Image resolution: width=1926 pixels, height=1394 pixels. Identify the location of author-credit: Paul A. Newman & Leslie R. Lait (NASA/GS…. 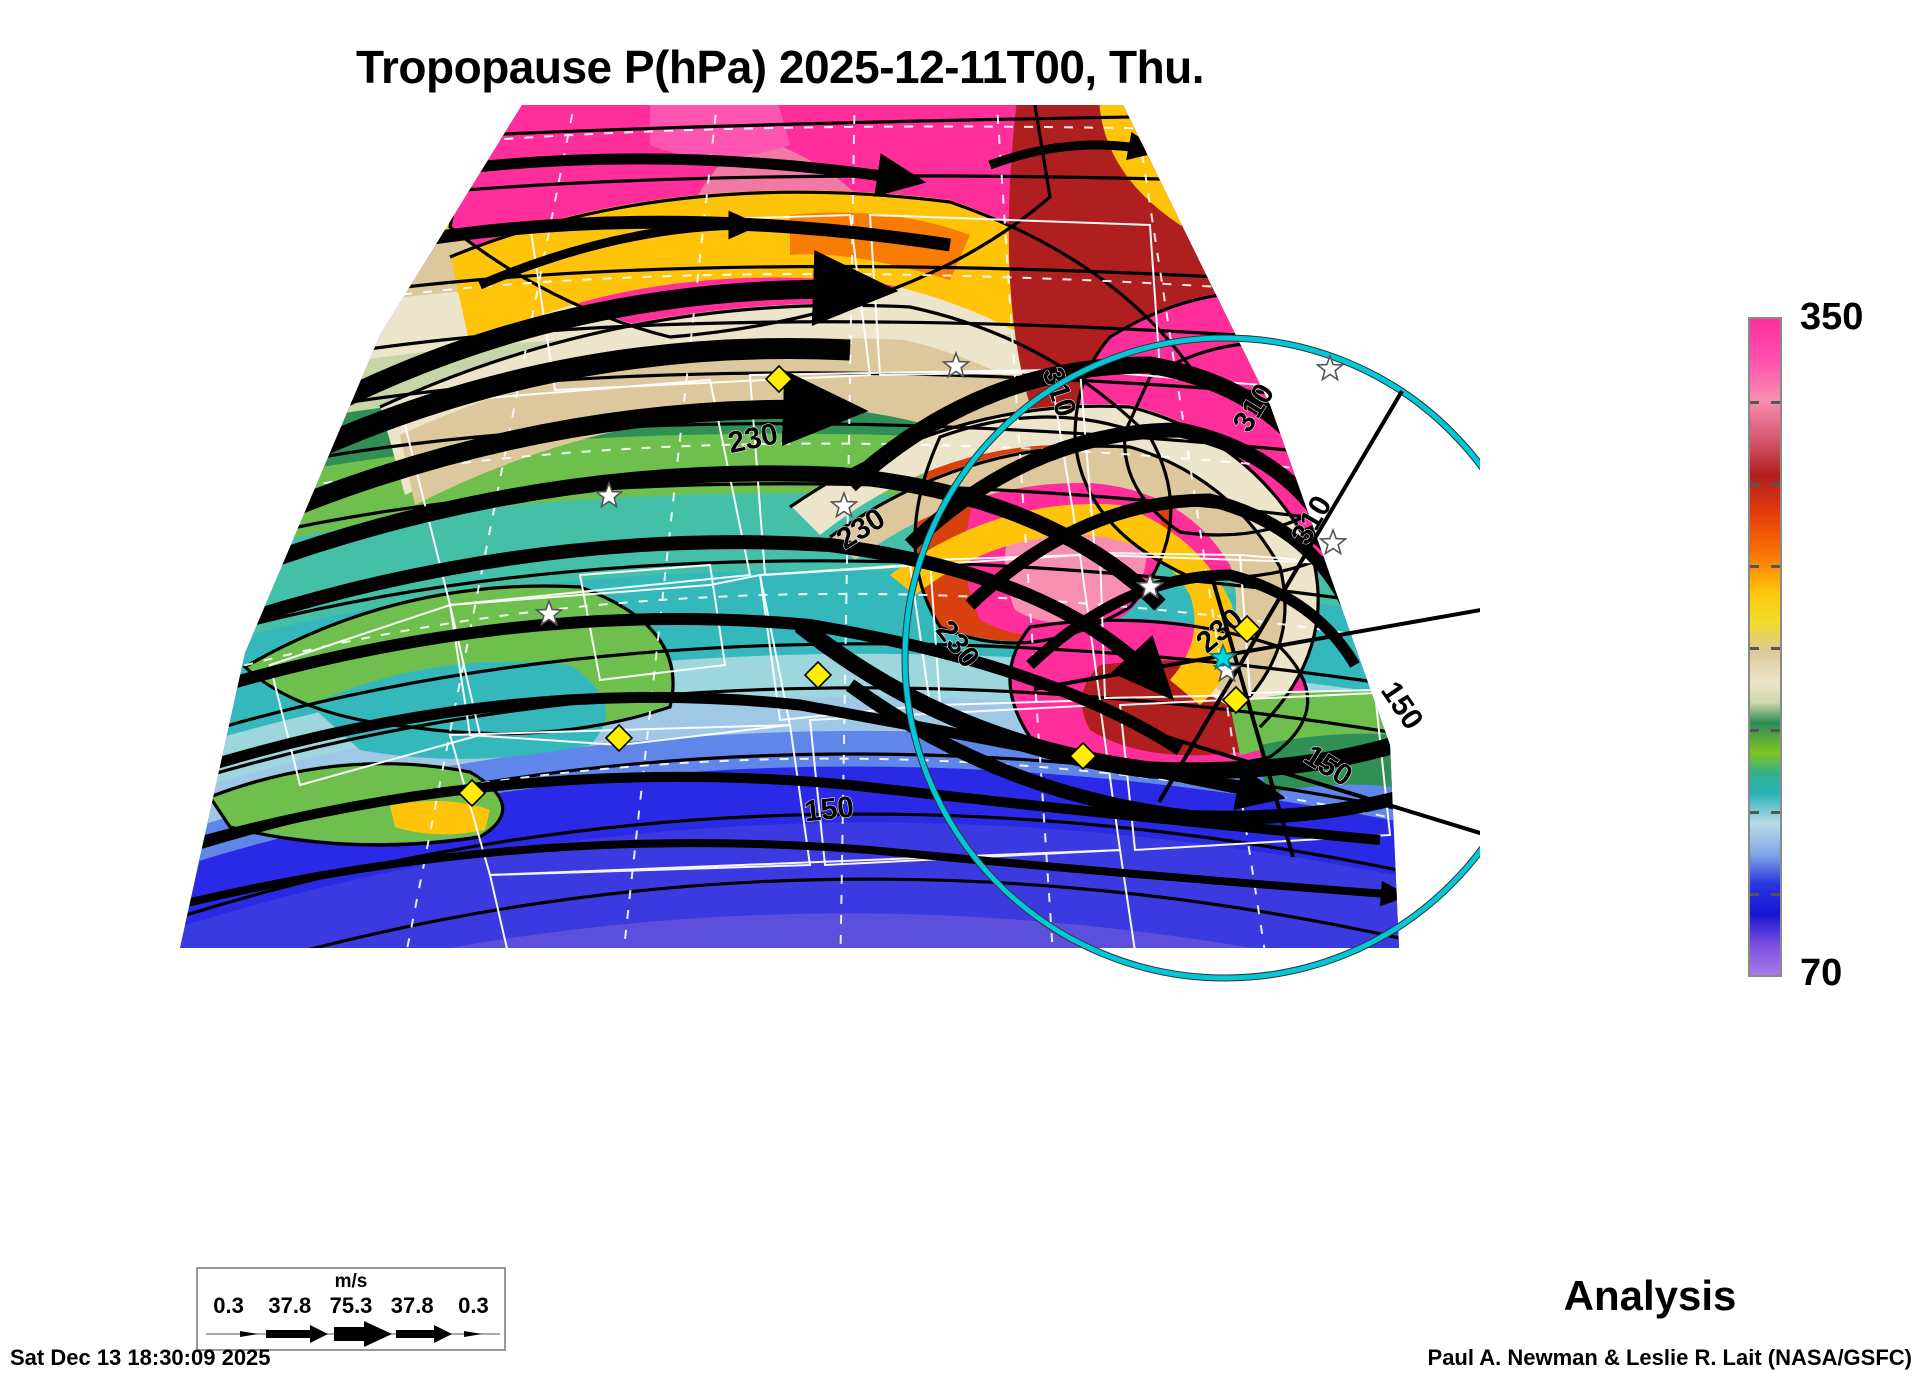
(1669, 1357).